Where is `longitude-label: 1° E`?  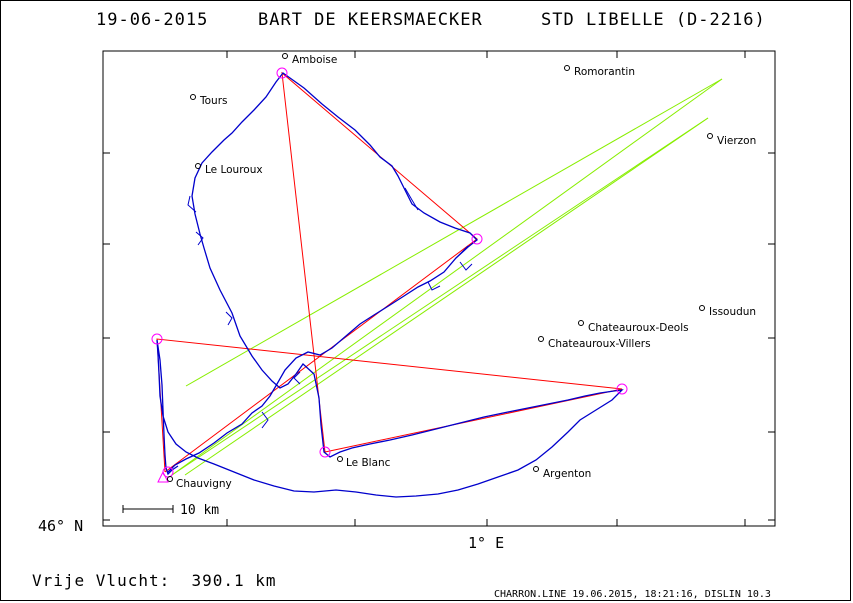
longitude-label: 1° E is located at coordinates (486, 543).